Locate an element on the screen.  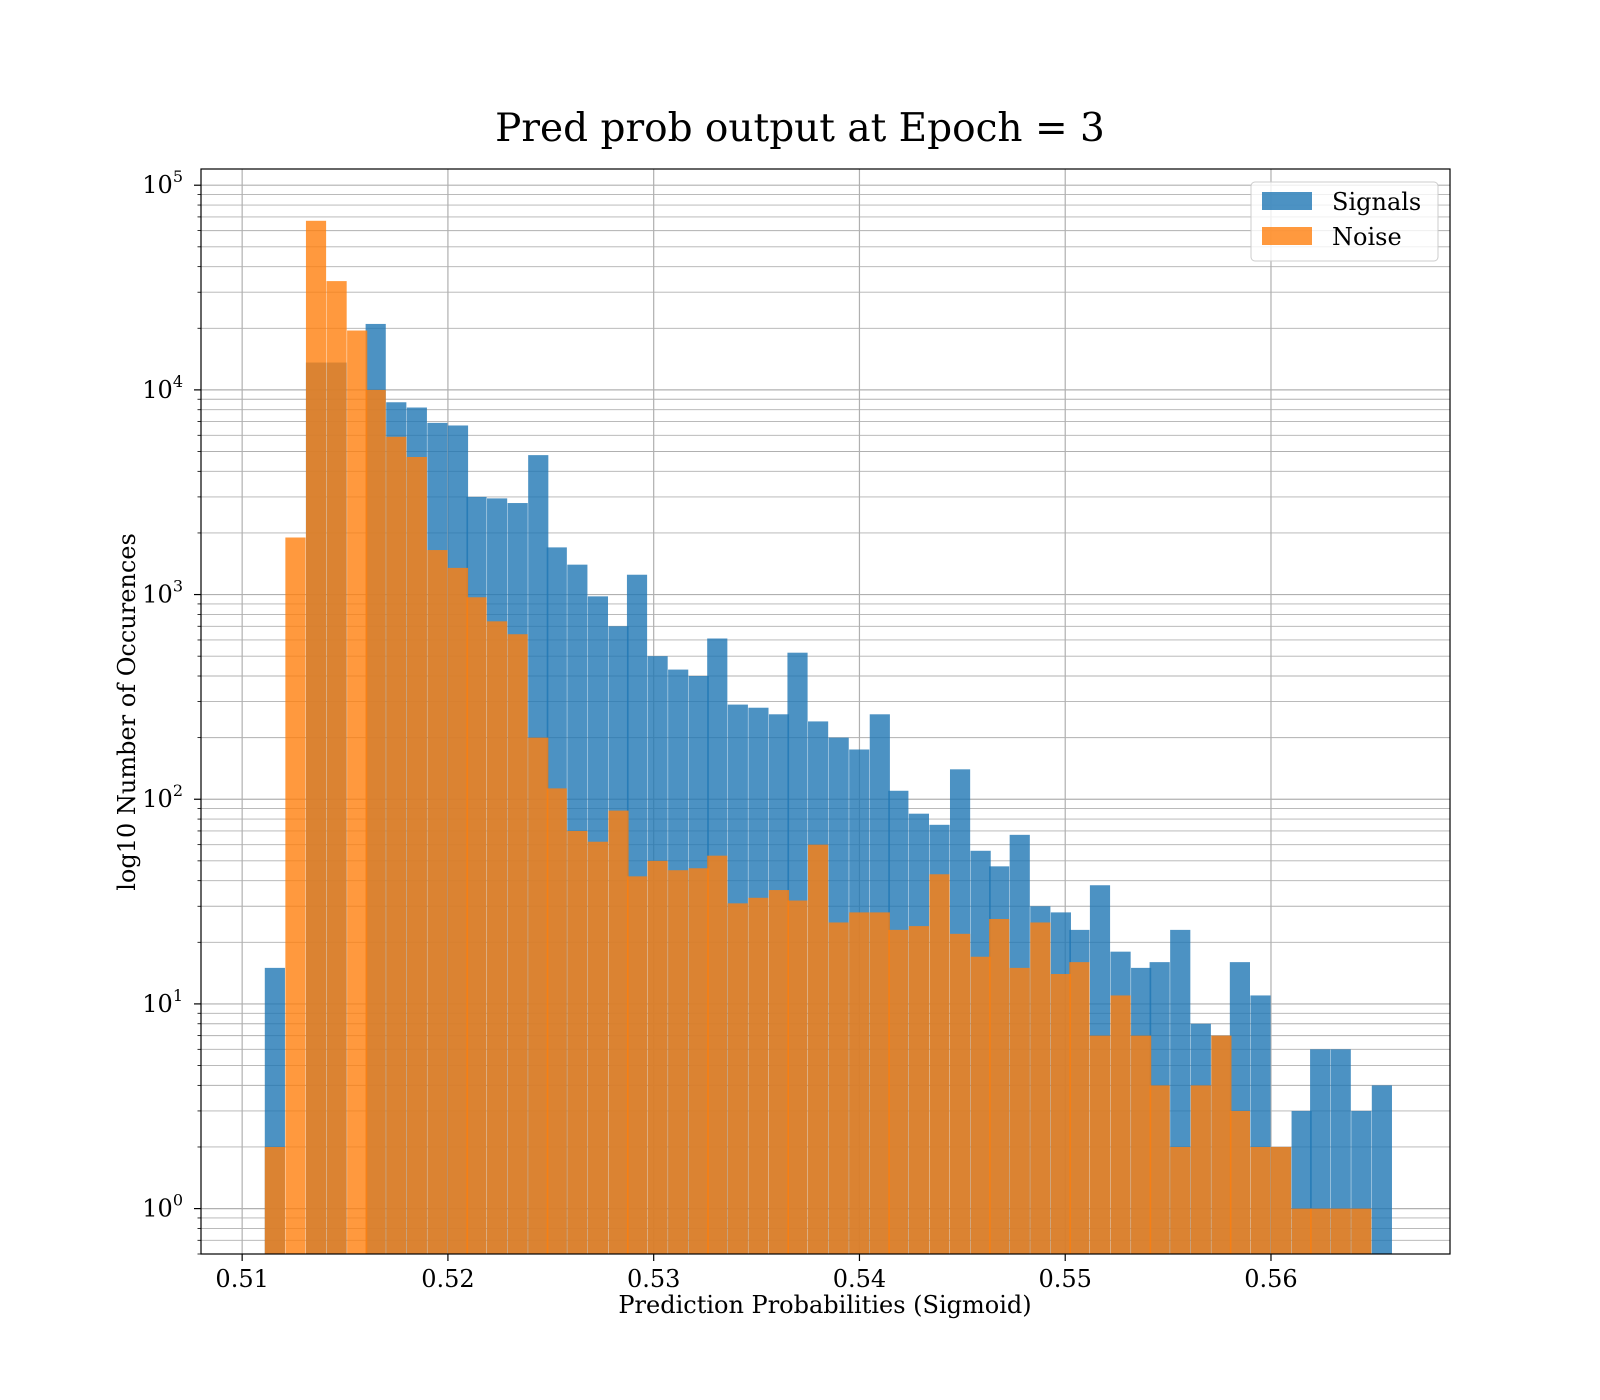
legend-swatch-signals is located at coordinates (1287, 201).